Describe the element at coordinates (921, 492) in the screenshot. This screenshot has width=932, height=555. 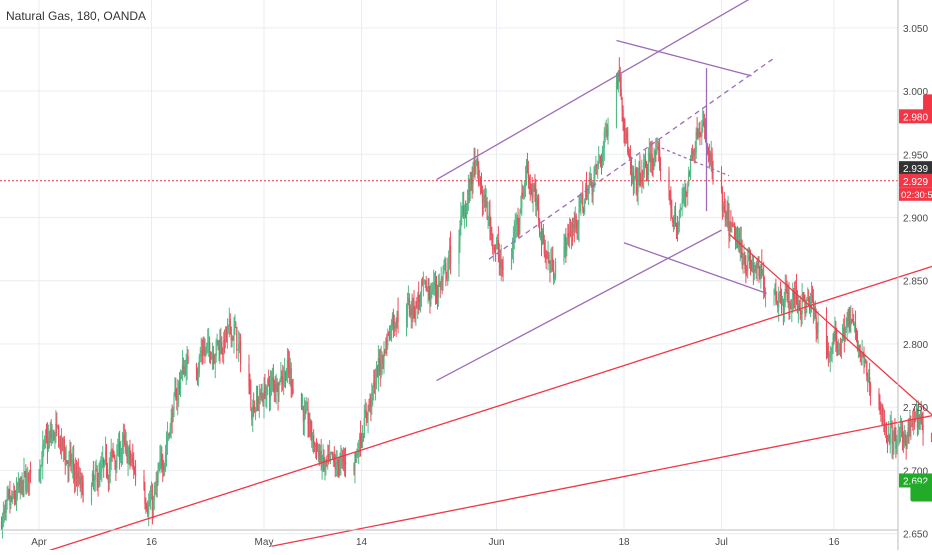
I see `target-label-bg` at that location.